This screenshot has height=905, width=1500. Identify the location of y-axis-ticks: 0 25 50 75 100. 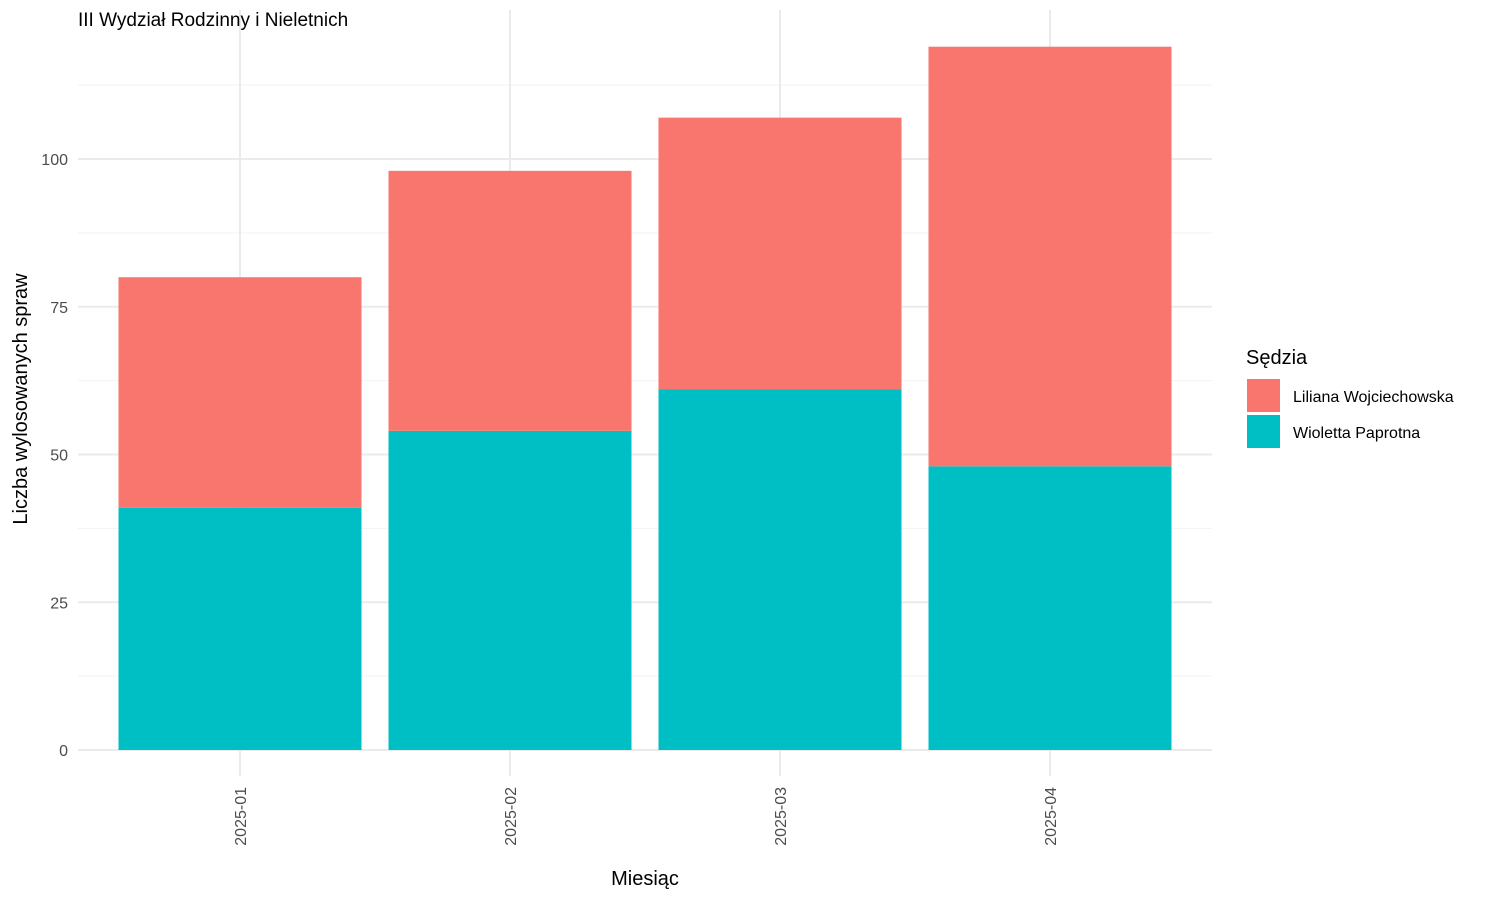
(54, 456).